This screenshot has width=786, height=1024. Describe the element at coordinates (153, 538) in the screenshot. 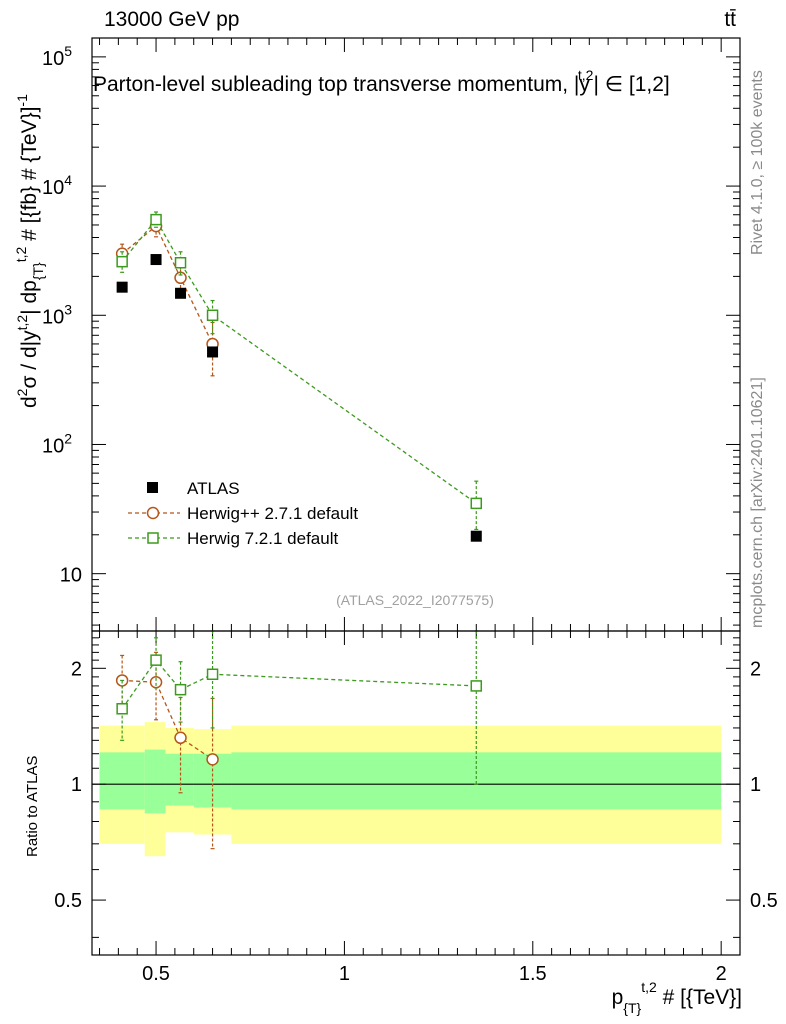

I see `legend-herwig7-marker` at that location.